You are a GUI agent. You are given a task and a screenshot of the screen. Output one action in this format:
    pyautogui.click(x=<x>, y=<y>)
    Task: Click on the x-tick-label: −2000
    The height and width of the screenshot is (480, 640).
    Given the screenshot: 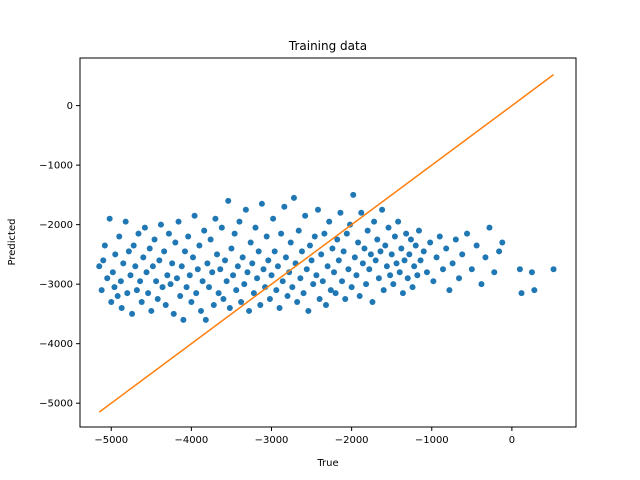 What is the action you would take?
    pyautogui.click(x=352, y=440)
    